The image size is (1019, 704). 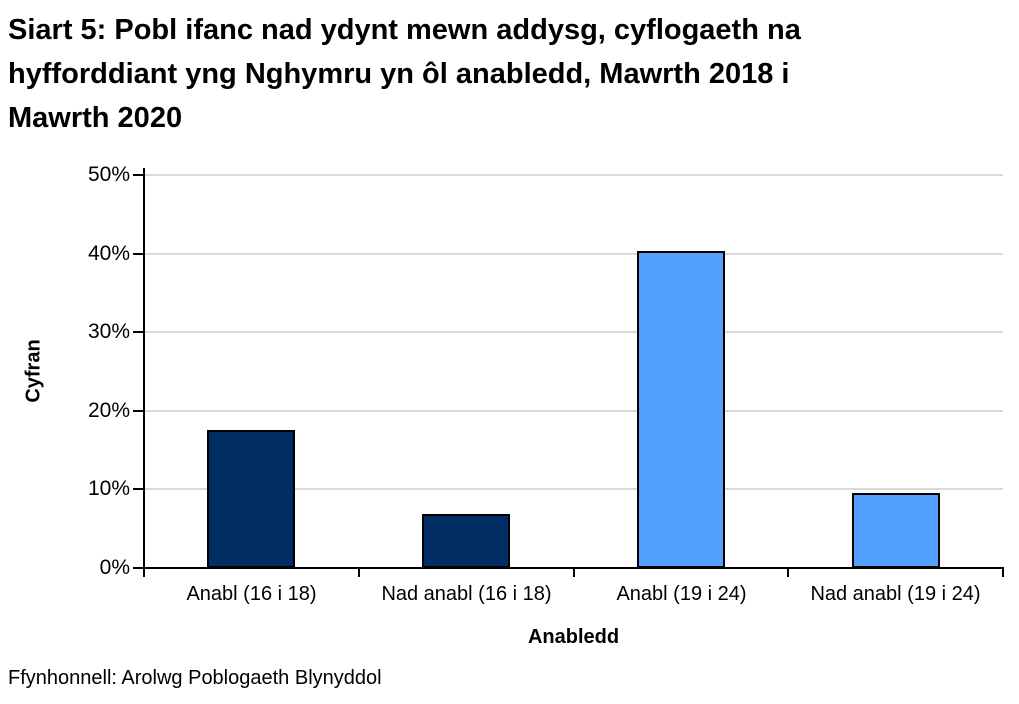 I want to click on source-note: Ffynhonnell: Arolwg Poblogaeth Blynyddol, so click(x=195, y=678).